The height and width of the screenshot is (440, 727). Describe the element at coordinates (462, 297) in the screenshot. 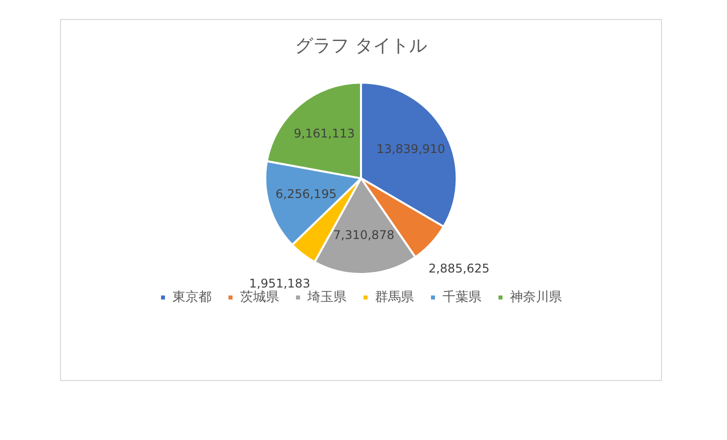

I see `legend-label: 千葉県` at that location.